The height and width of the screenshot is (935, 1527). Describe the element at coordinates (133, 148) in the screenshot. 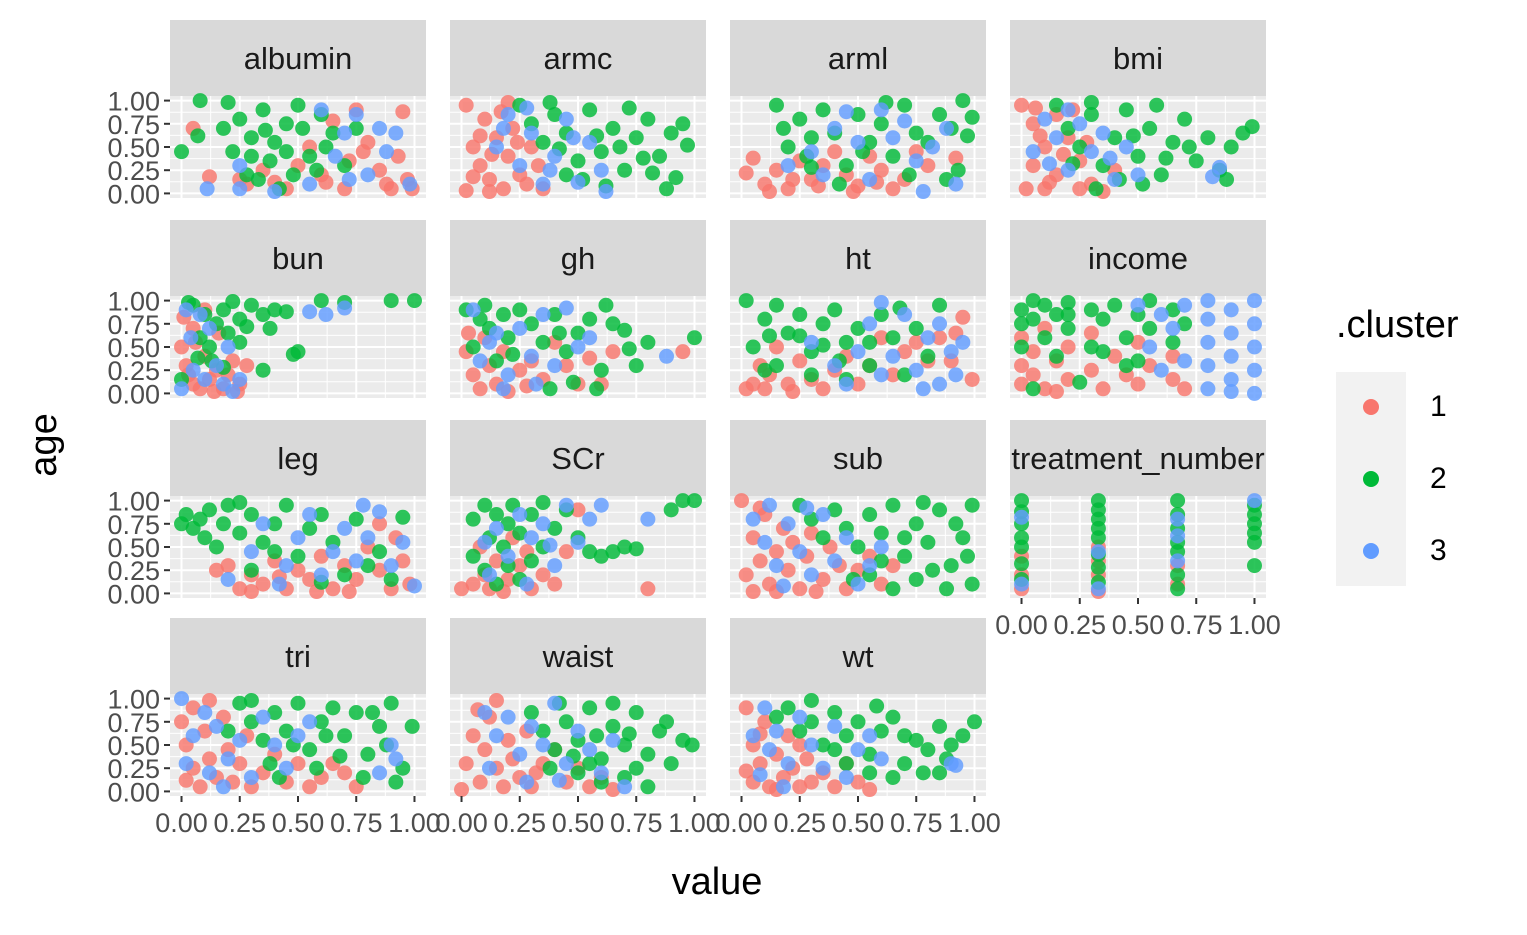

I see `y-tick-label: 0.50` at that location.